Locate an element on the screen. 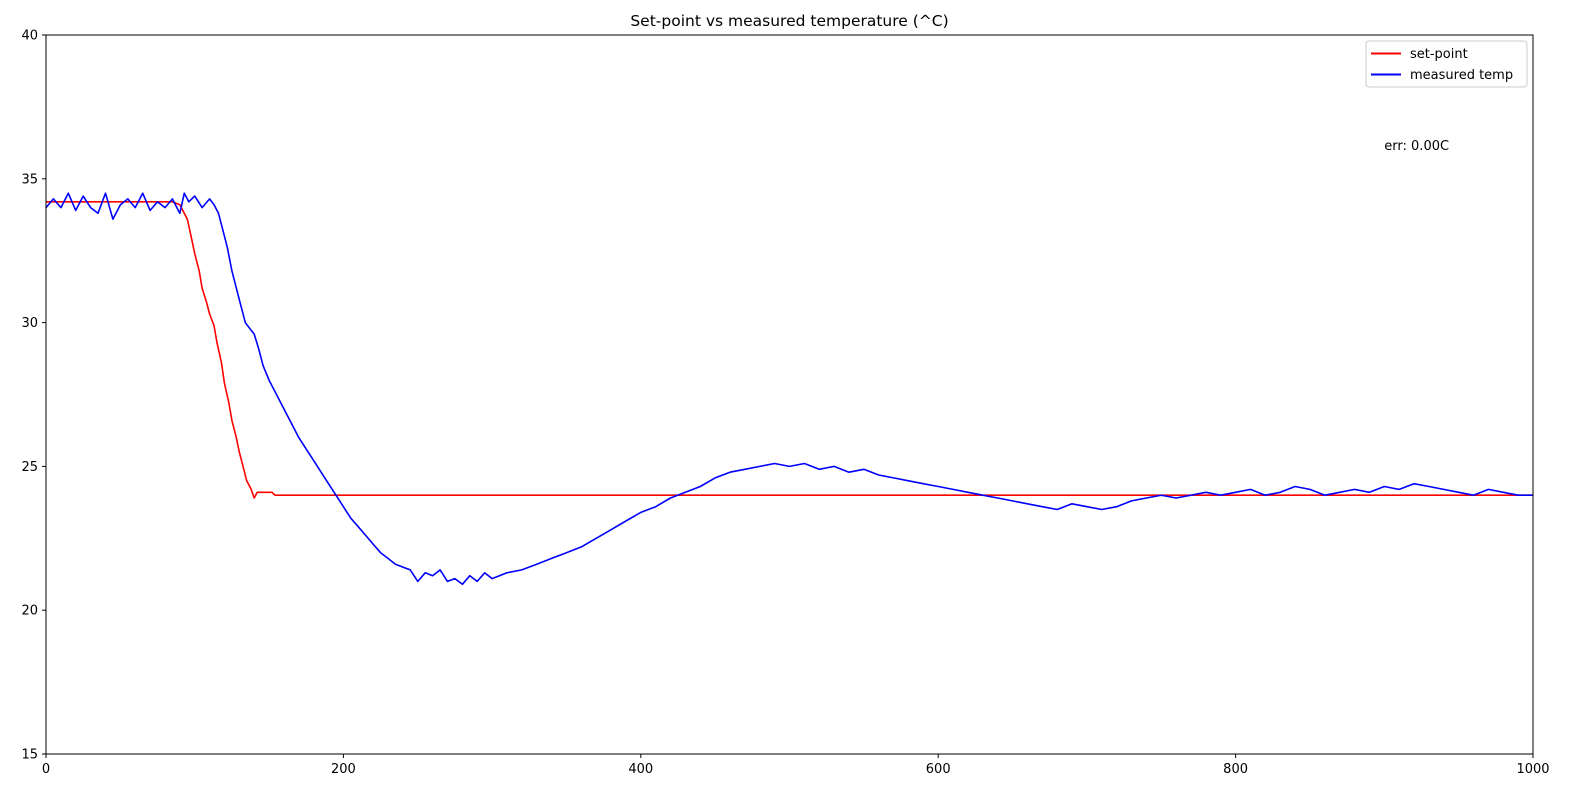  legend-label-set-point: set-point is located at coordinates (1439, 54).